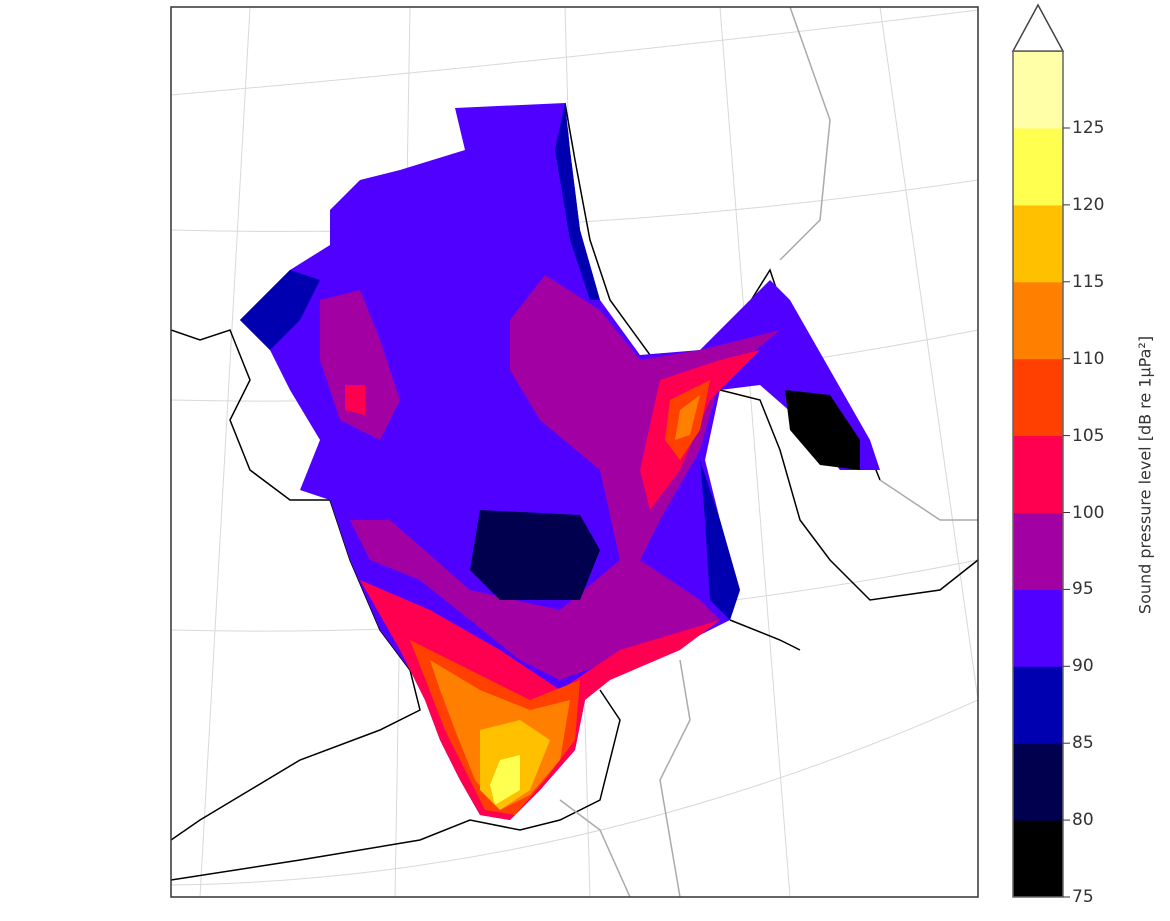 Image resolution: width=1170 pixels, height=921 pixels. What do you see at coordinates (1088, 358) in the screenshot?
I see `colorbar-tick-label: 110` at bounding box center [1088, 358].